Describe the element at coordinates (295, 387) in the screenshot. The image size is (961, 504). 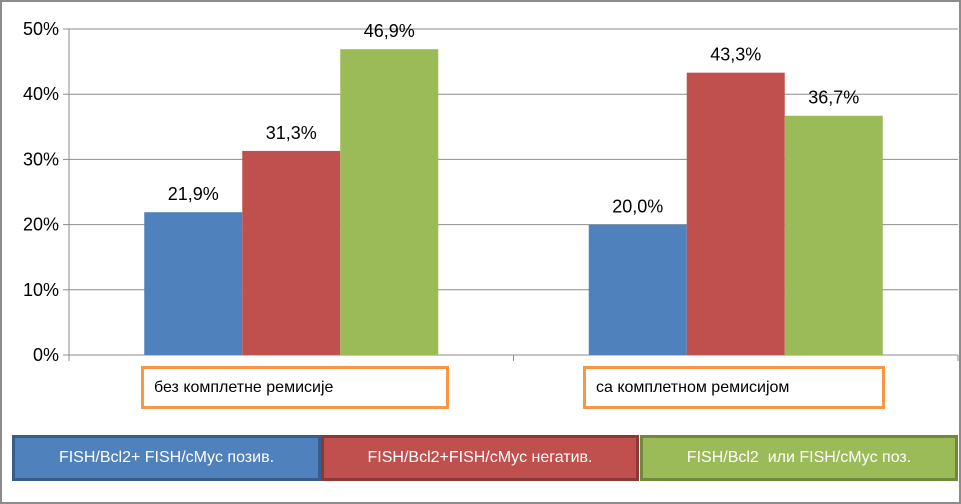
I see `category-label-0: без комплетне ремисије` at that location.